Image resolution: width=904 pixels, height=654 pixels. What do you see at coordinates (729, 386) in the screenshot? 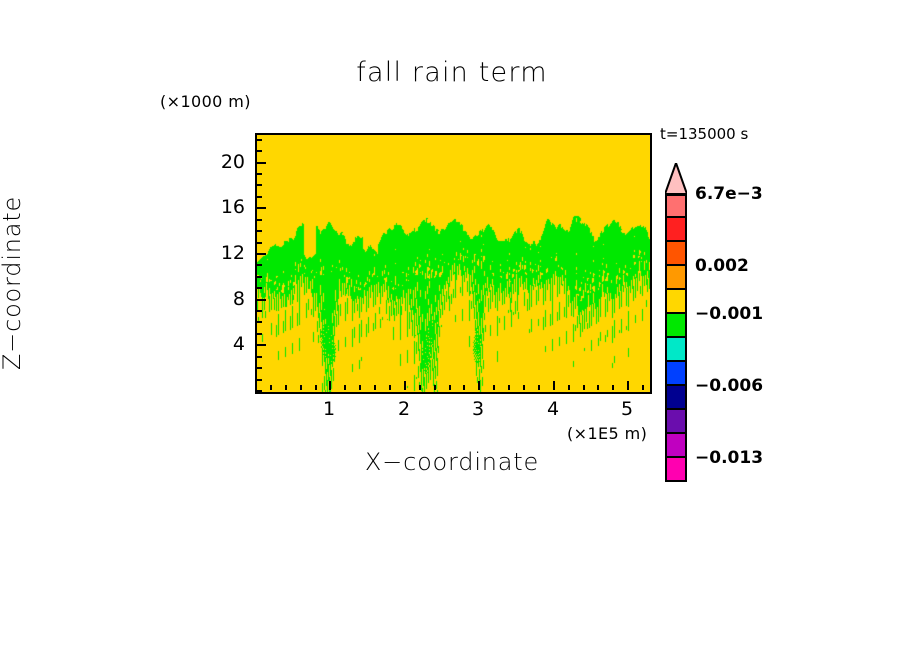
I see `colorbar-label-3: −0.006` at bounding box center [729, 386].